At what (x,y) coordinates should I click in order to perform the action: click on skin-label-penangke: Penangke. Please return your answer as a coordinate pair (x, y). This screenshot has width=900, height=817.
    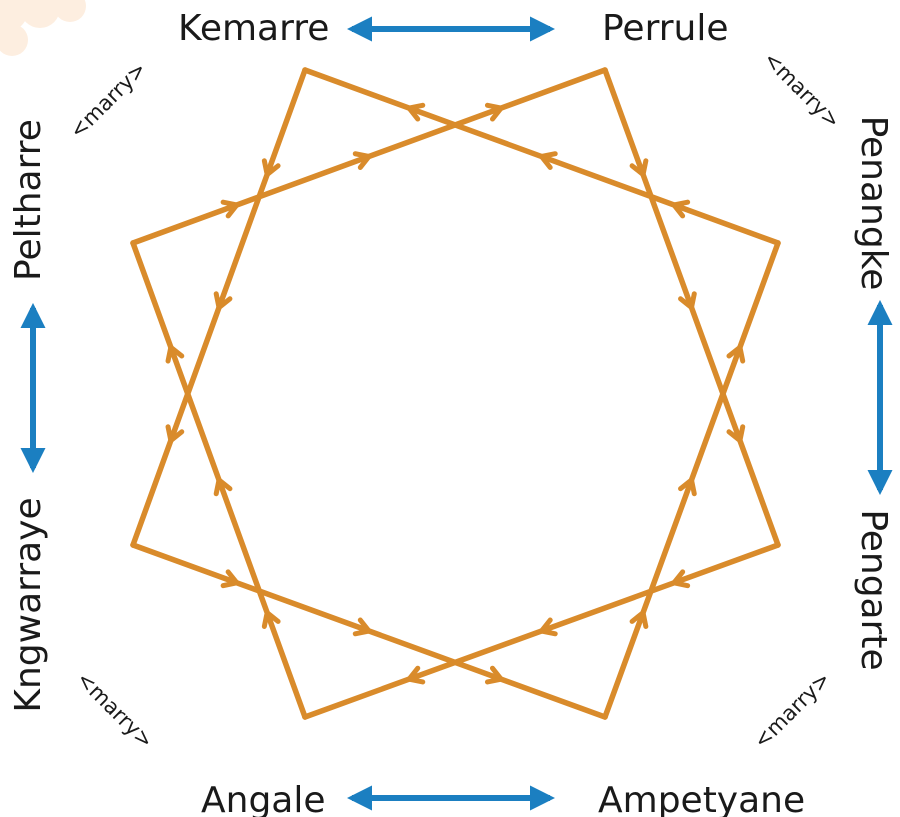
    Looking at the image, I should click on (873, 203).